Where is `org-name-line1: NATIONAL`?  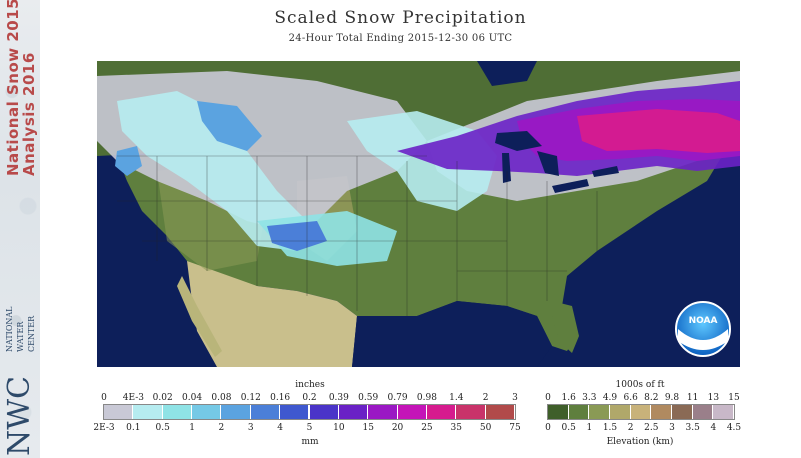 org-name-line1: NATIONAL is located at coordinates (9, 329).